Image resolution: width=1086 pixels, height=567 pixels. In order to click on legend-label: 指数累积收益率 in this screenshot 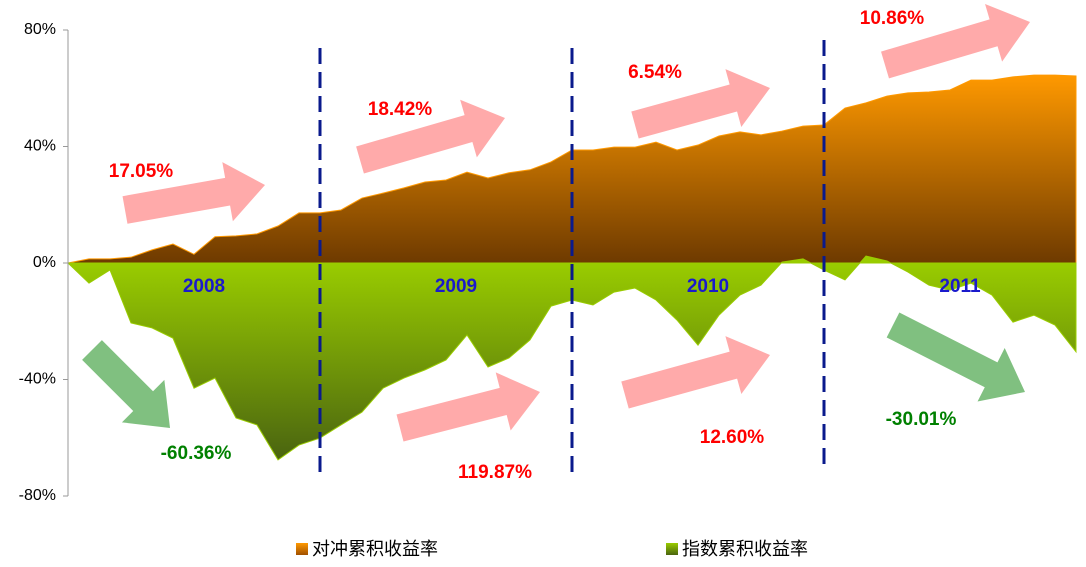, I will do `click(745, 549)`.